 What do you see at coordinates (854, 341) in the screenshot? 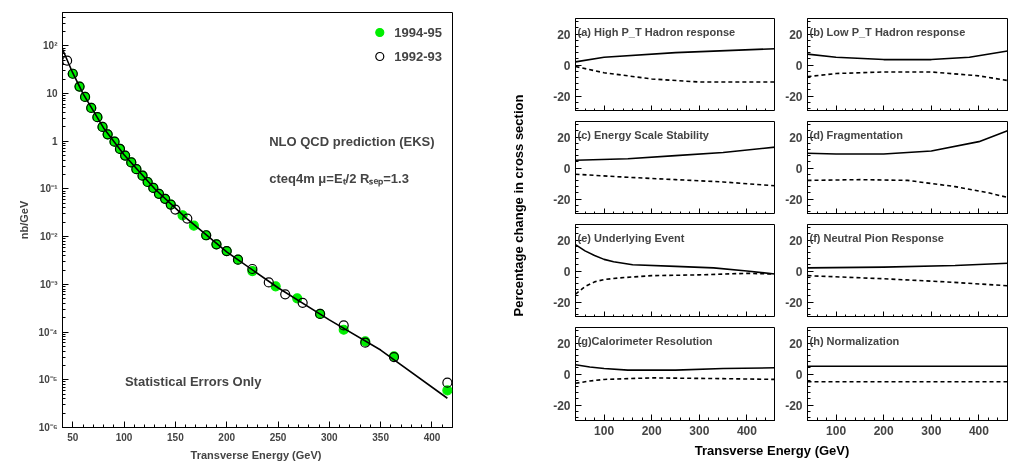
I see `text: (h) Normalization` at bounding box center [854, 341].